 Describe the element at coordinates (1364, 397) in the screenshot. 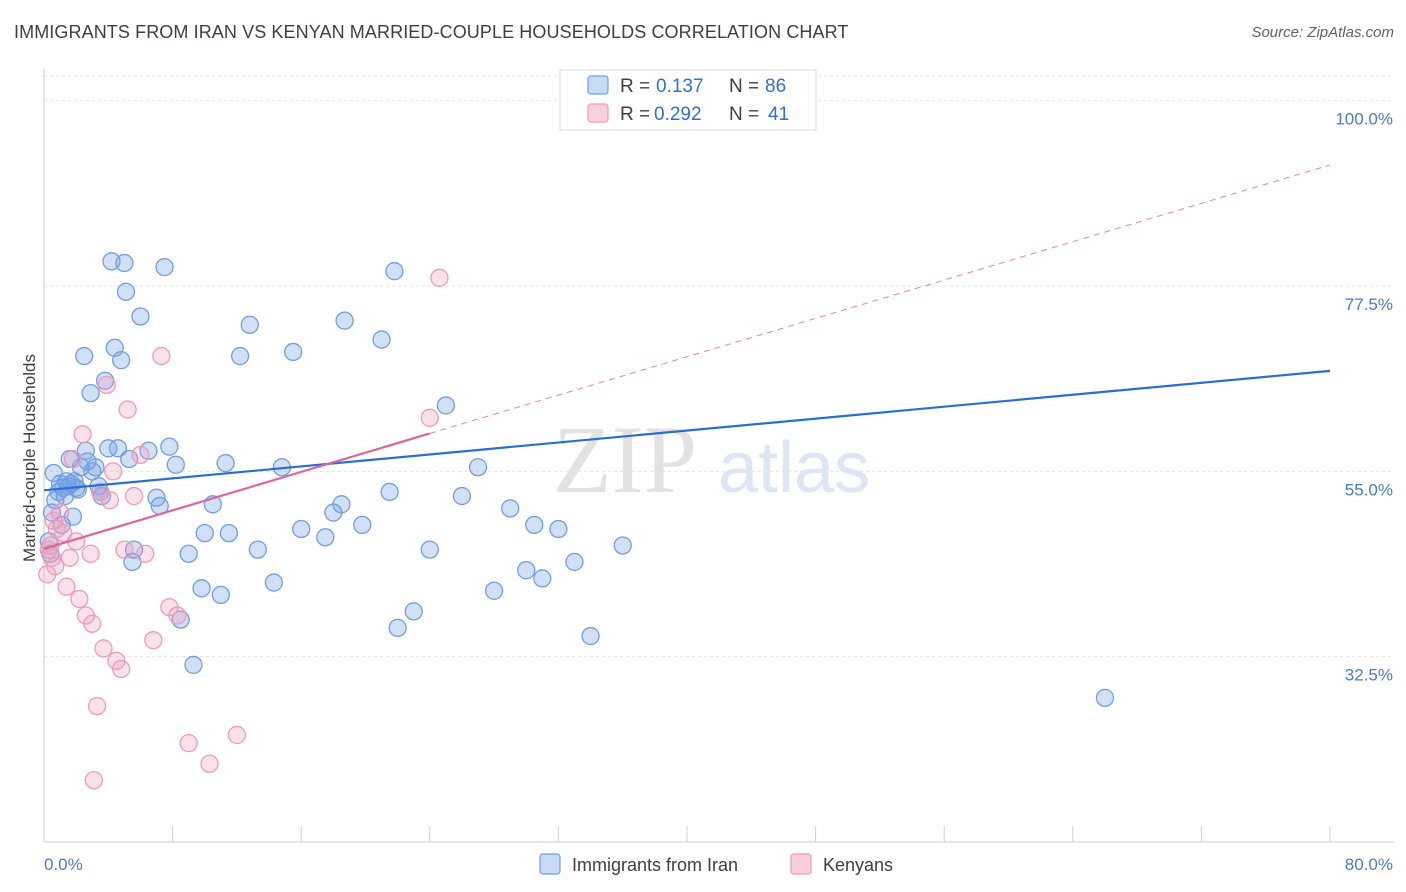

I see `y-tick-labels: 32.5% 55.0% 77.5% 100.0%` at that location.